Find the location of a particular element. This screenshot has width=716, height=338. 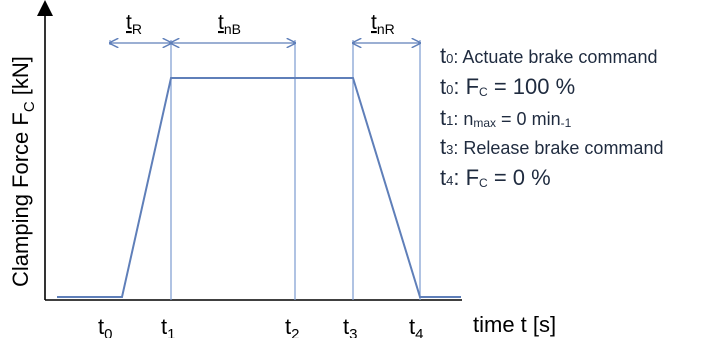

legend-item-speed-zero: t1: nmax = 0 min-1 is located at coordinates (576, 121).